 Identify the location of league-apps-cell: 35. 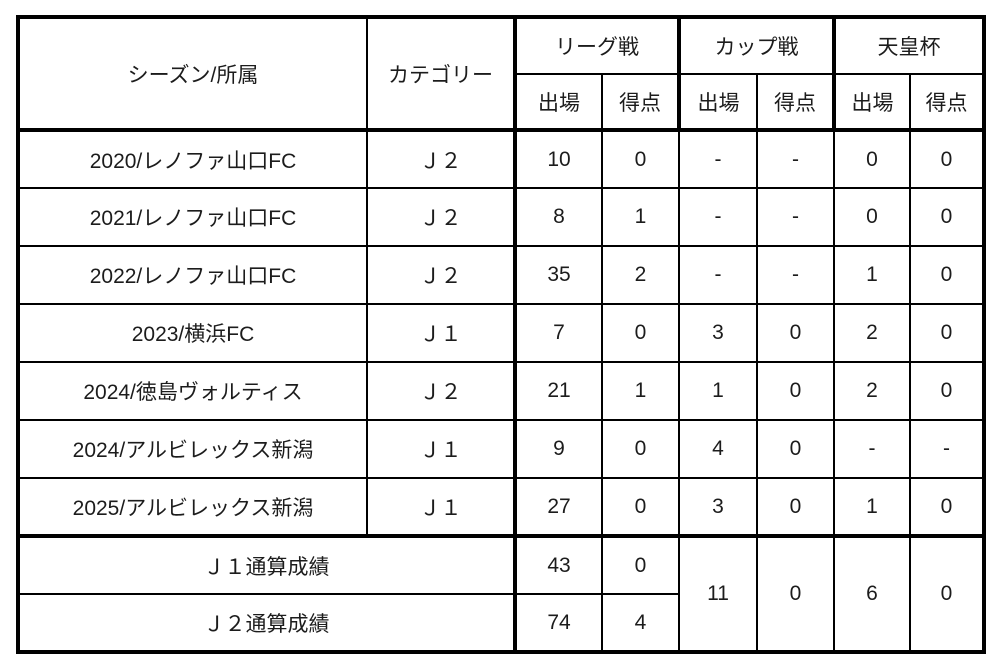
(558, 275).